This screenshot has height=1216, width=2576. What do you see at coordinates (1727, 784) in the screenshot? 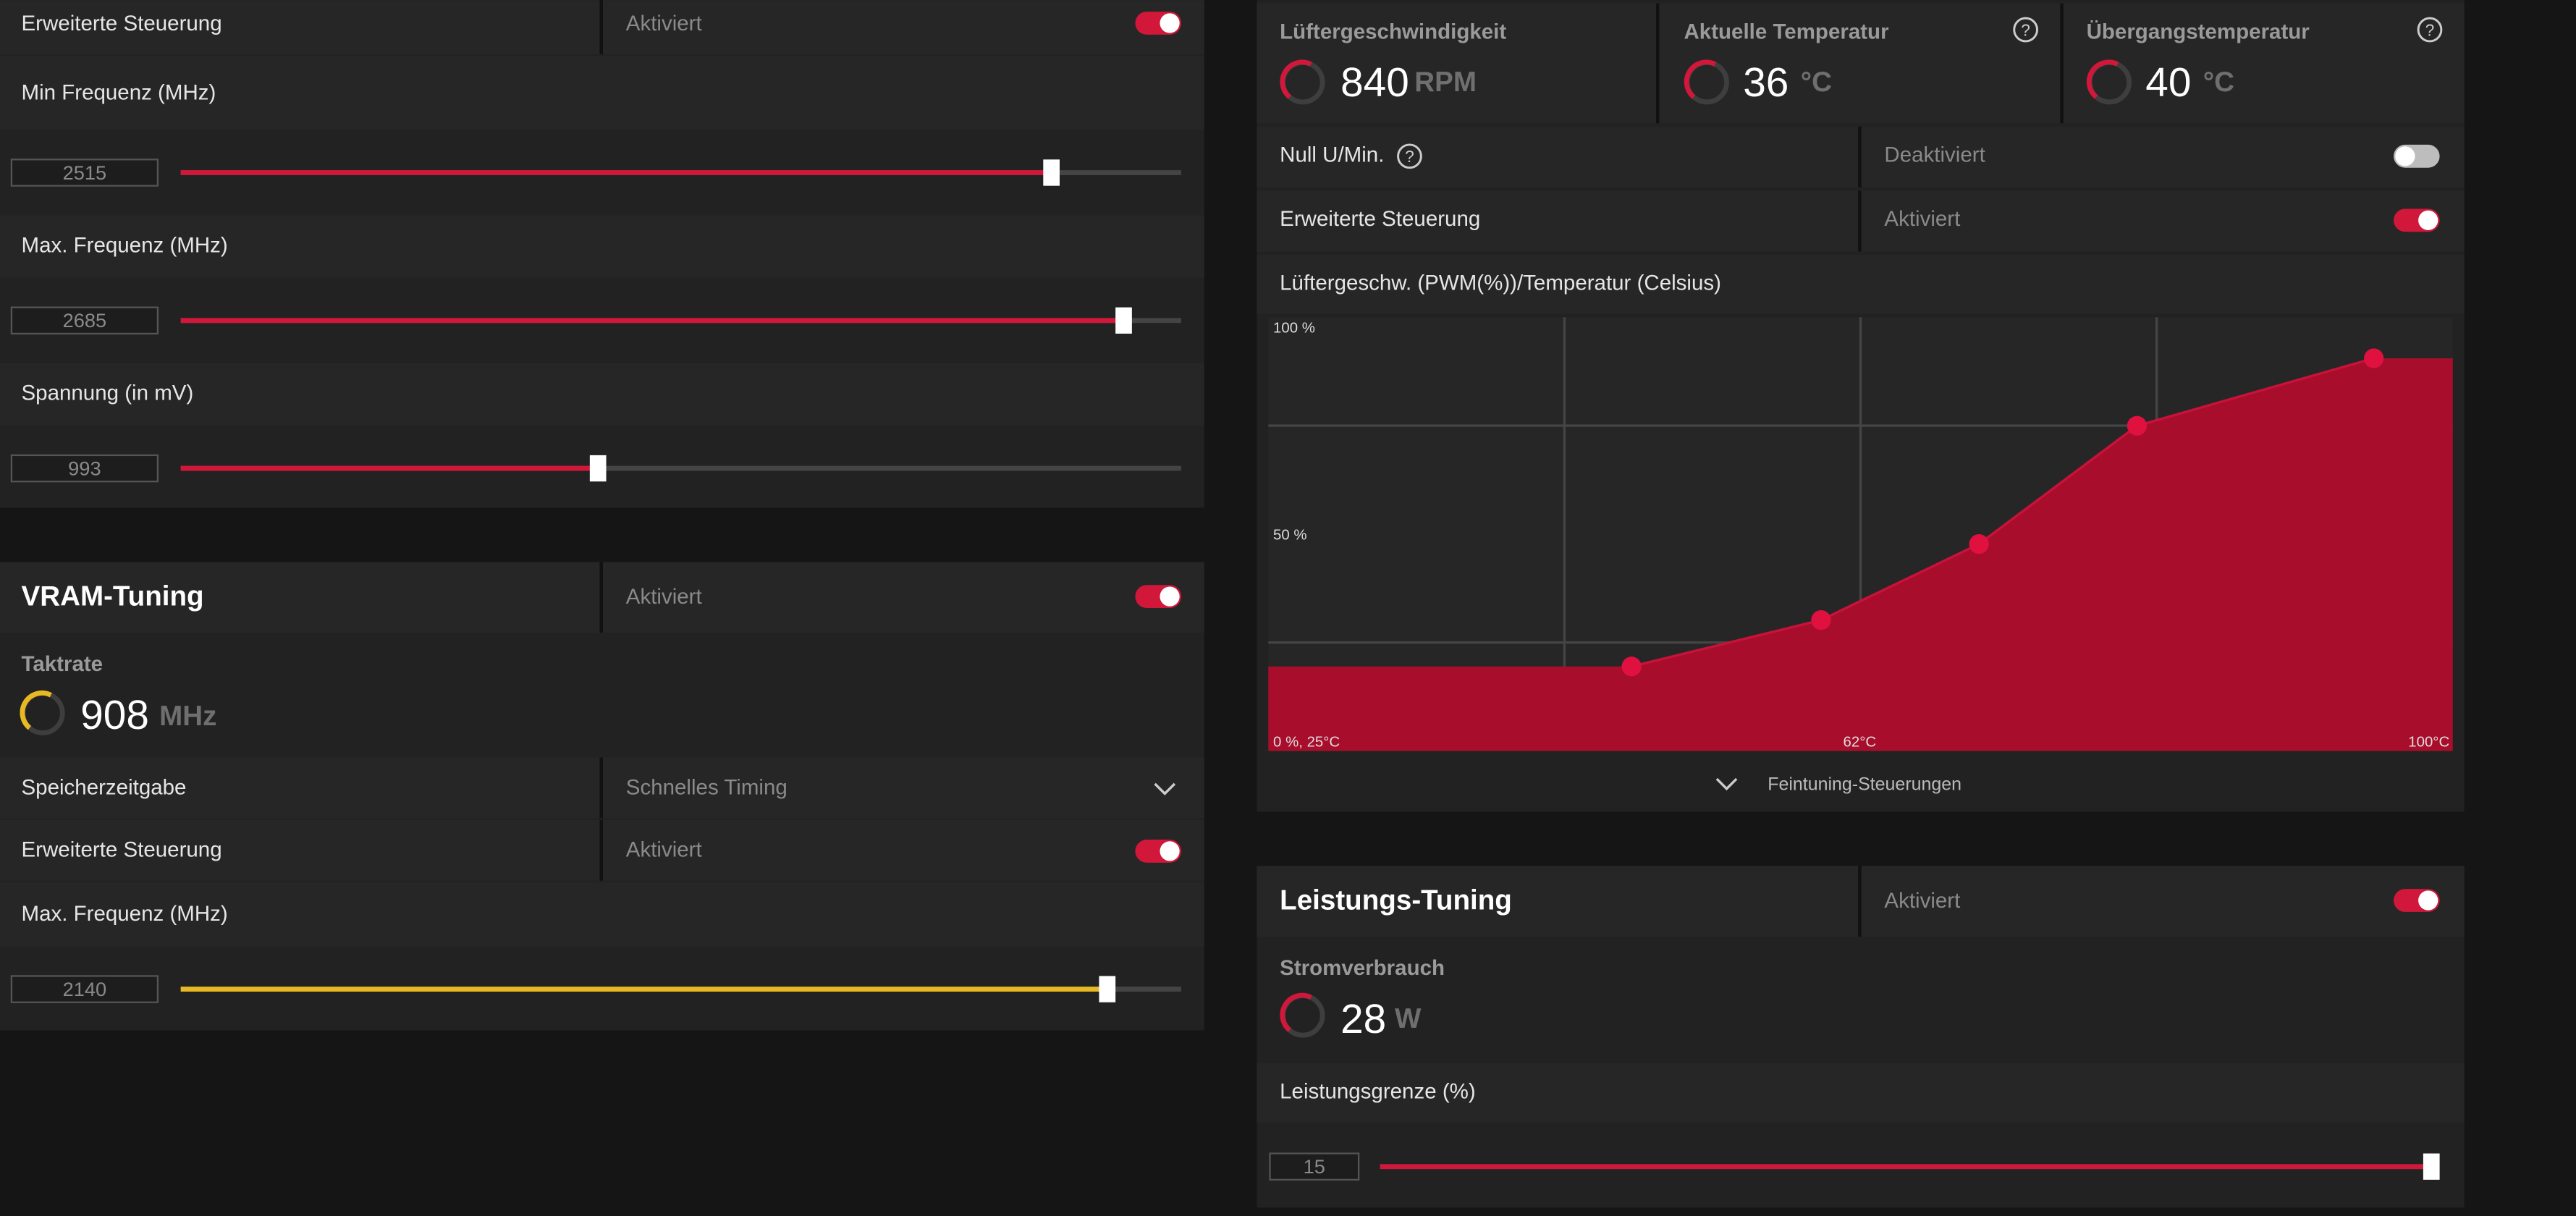
I see `expand-chevron` at bounding box center [1727, 784].